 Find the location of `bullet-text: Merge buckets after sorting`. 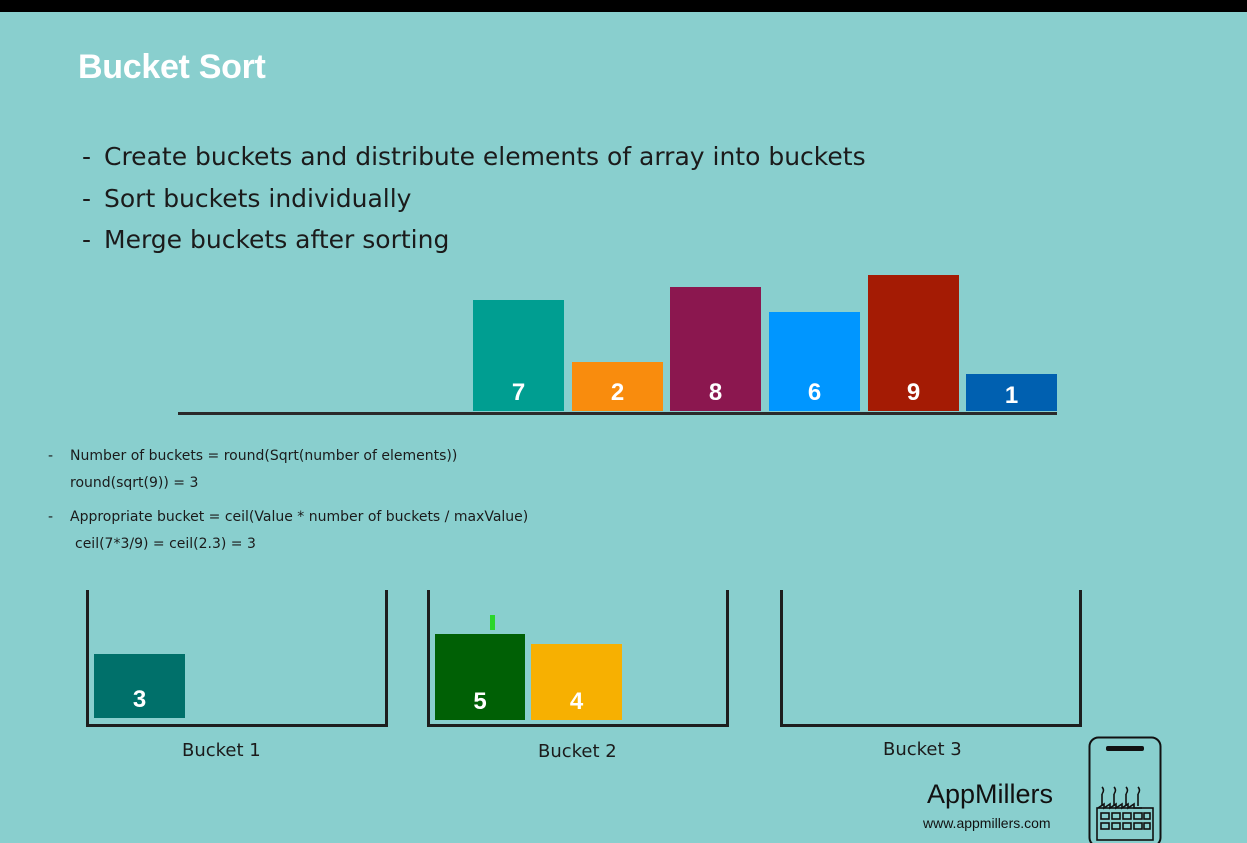

bullet-text: Merge buckets after sorting is located at coordinates (277, 239).